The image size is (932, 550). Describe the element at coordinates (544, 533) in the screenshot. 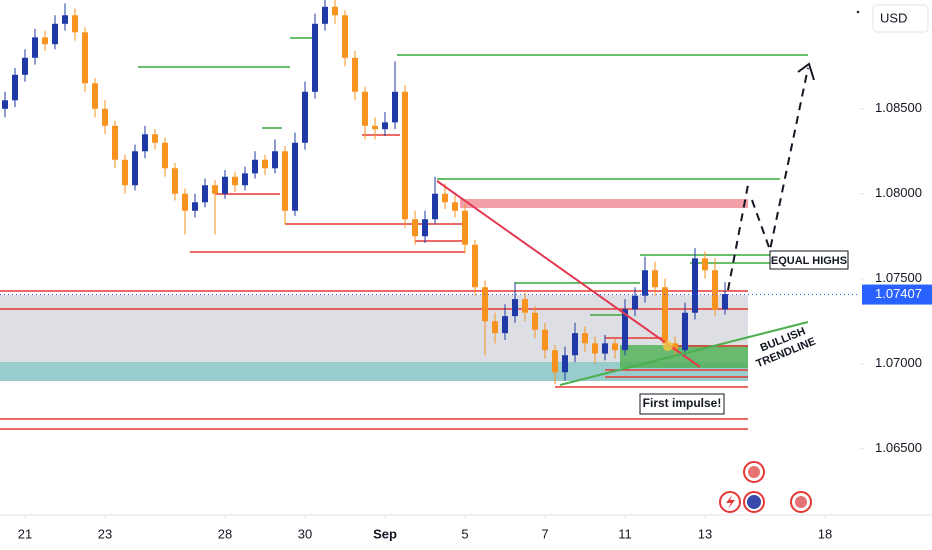

I see `x-tick-label: 7` at that location.